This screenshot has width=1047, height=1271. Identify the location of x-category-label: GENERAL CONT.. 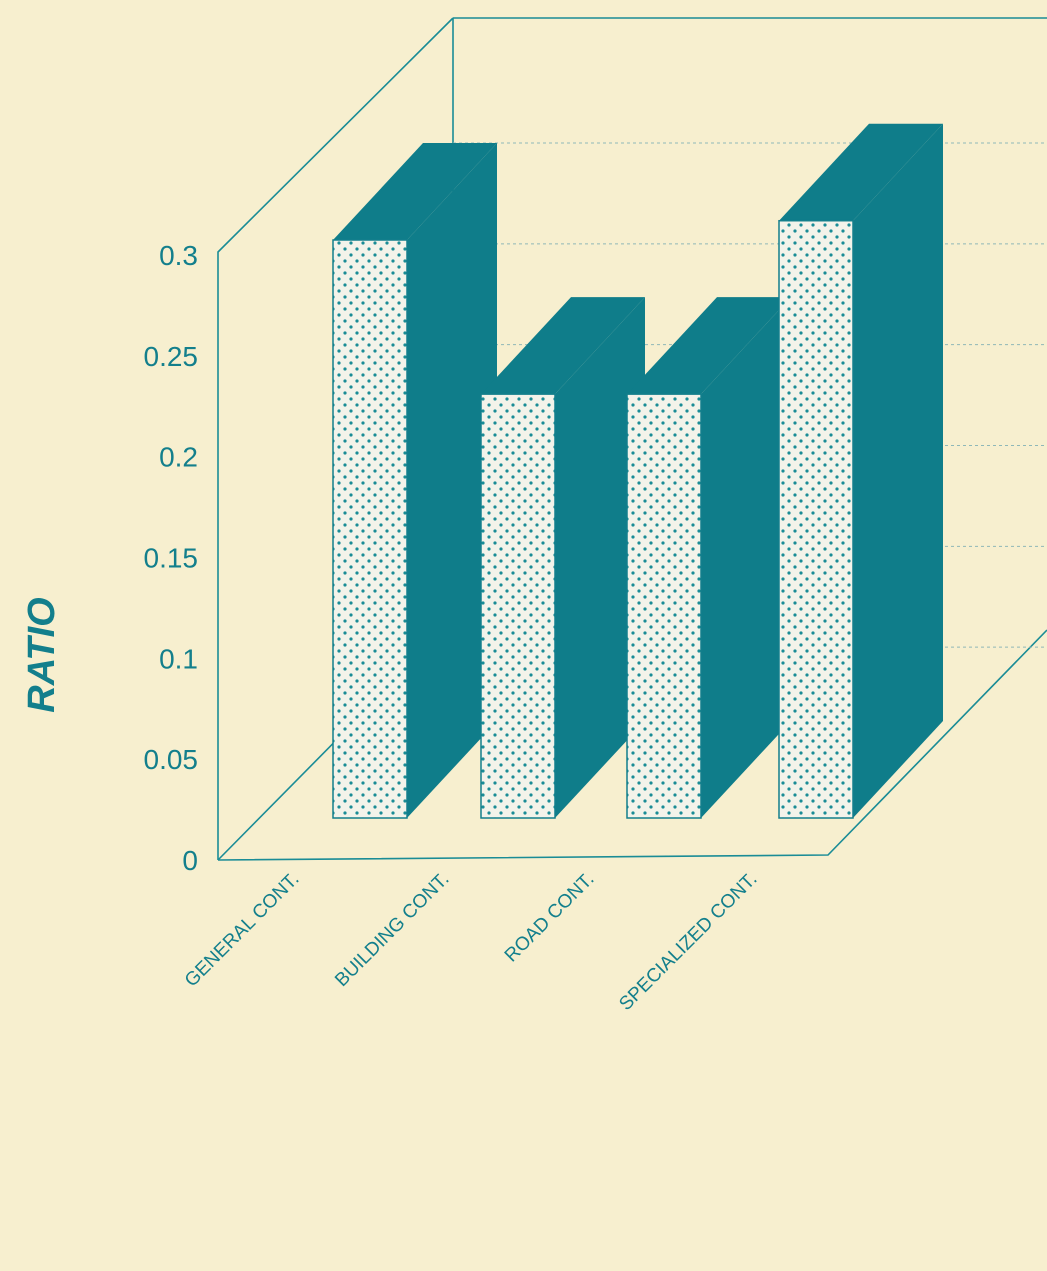
(242, 930).